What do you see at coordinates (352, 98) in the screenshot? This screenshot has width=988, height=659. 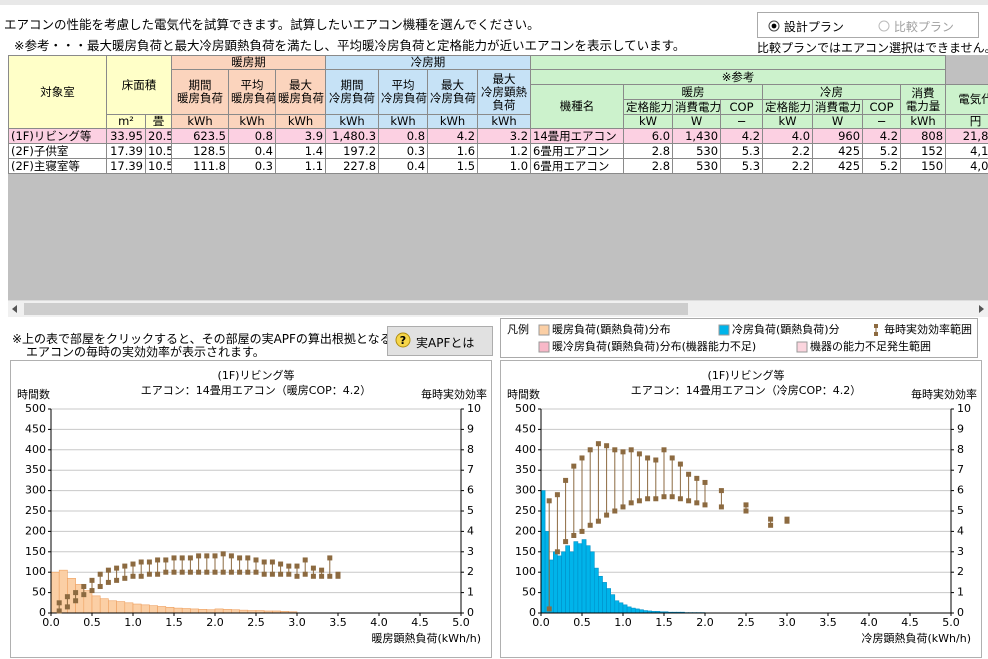 I see `header-line: 冷房負荷` at bounding box center [352, 98].